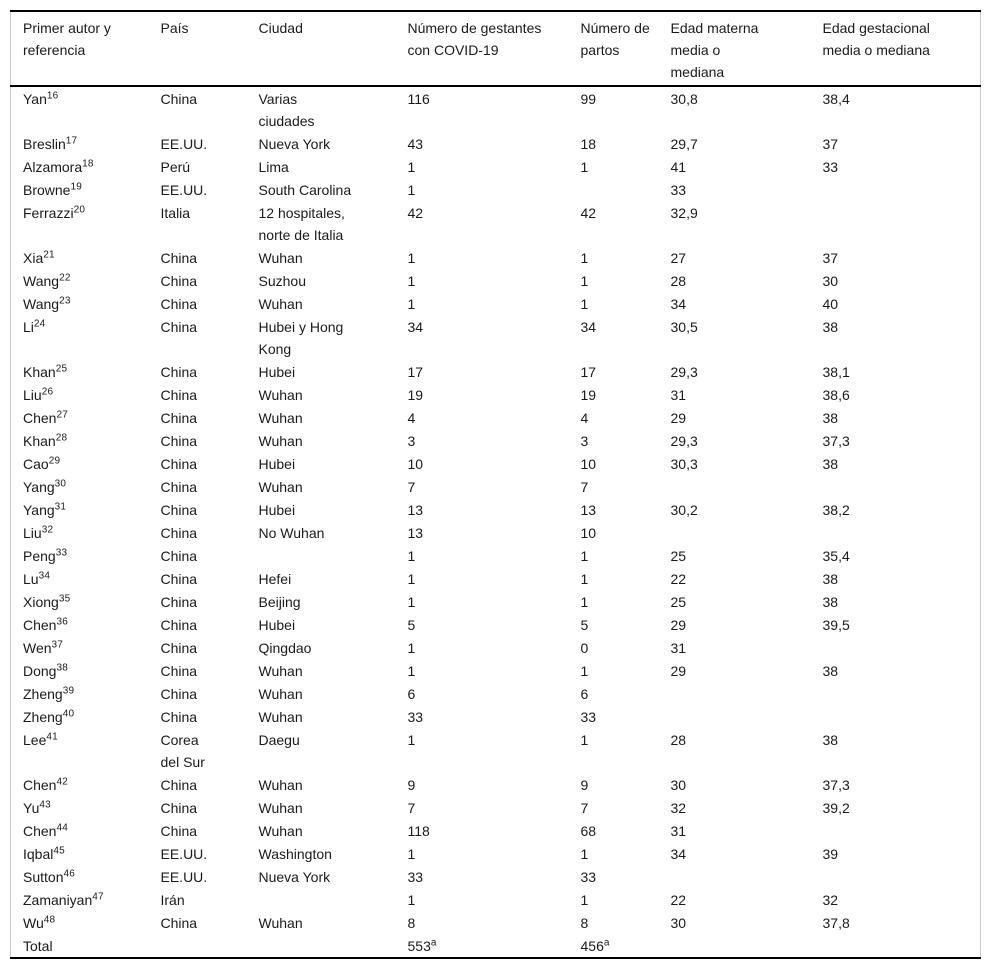 The height and width of the screenshot is (970, 992). I want to click on births-count-cell: 5, so click(614, 624).